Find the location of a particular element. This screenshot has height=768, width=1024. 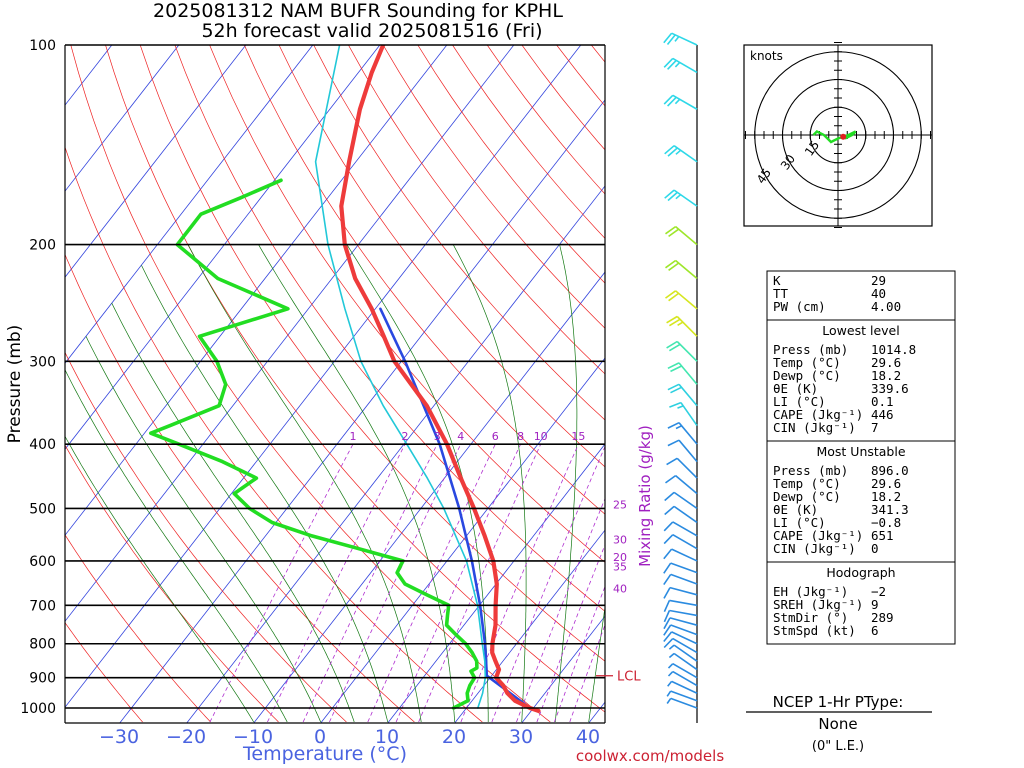

hodograph-label: knots is located at coordinates (766, 56).